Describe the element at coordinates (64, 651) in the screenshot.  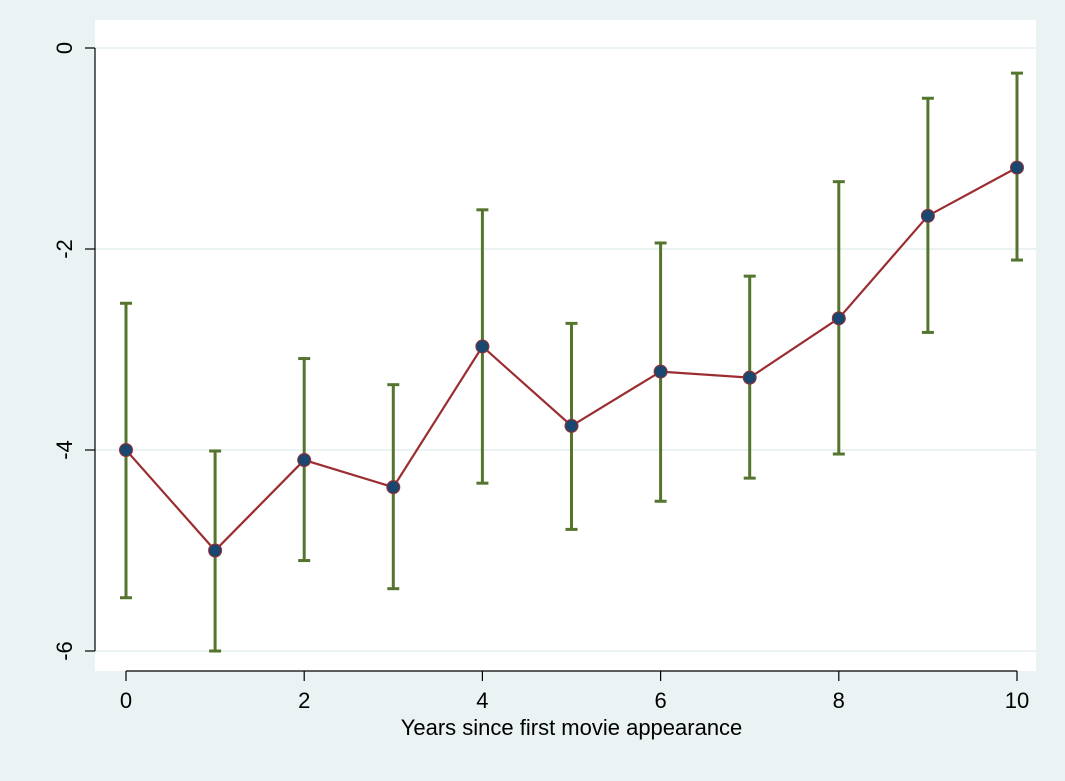
I see `y-tick-label: -6` at that location.